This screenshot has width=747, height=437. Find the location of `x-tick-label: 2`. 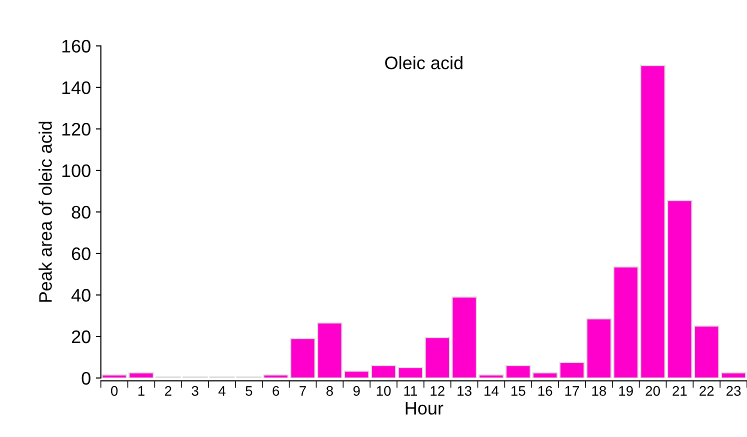

x-tick-label: 2 is located at coordinates (168, 391).